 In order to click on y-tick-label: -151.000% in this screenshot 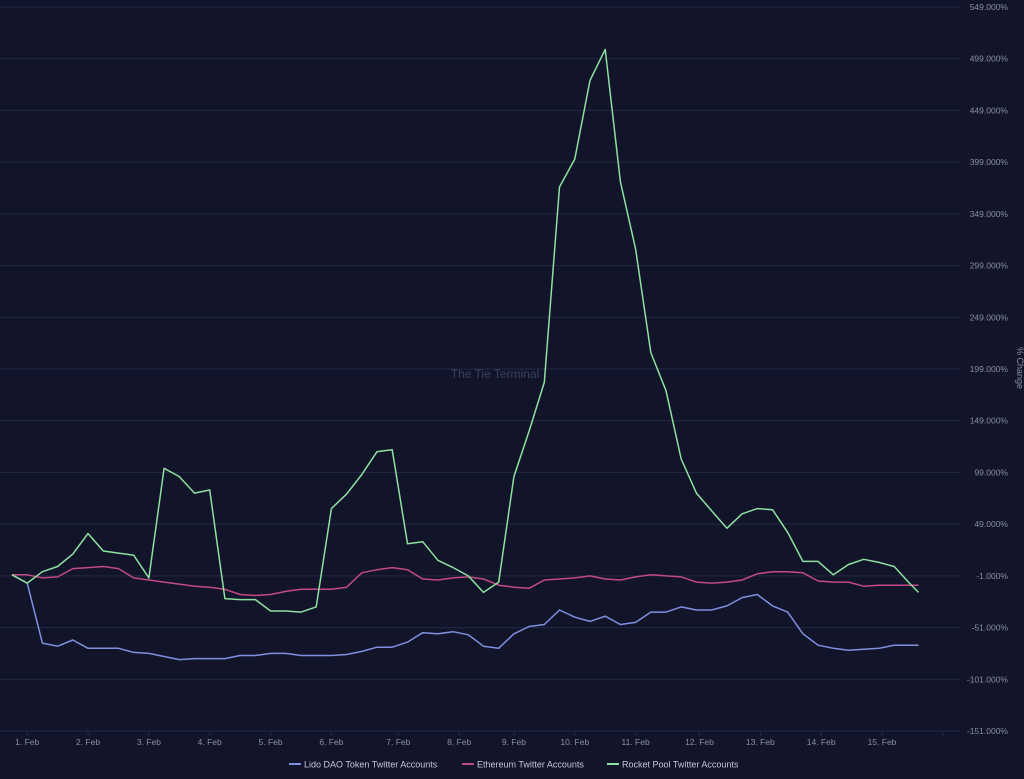, I will do `click(988, 731)`.